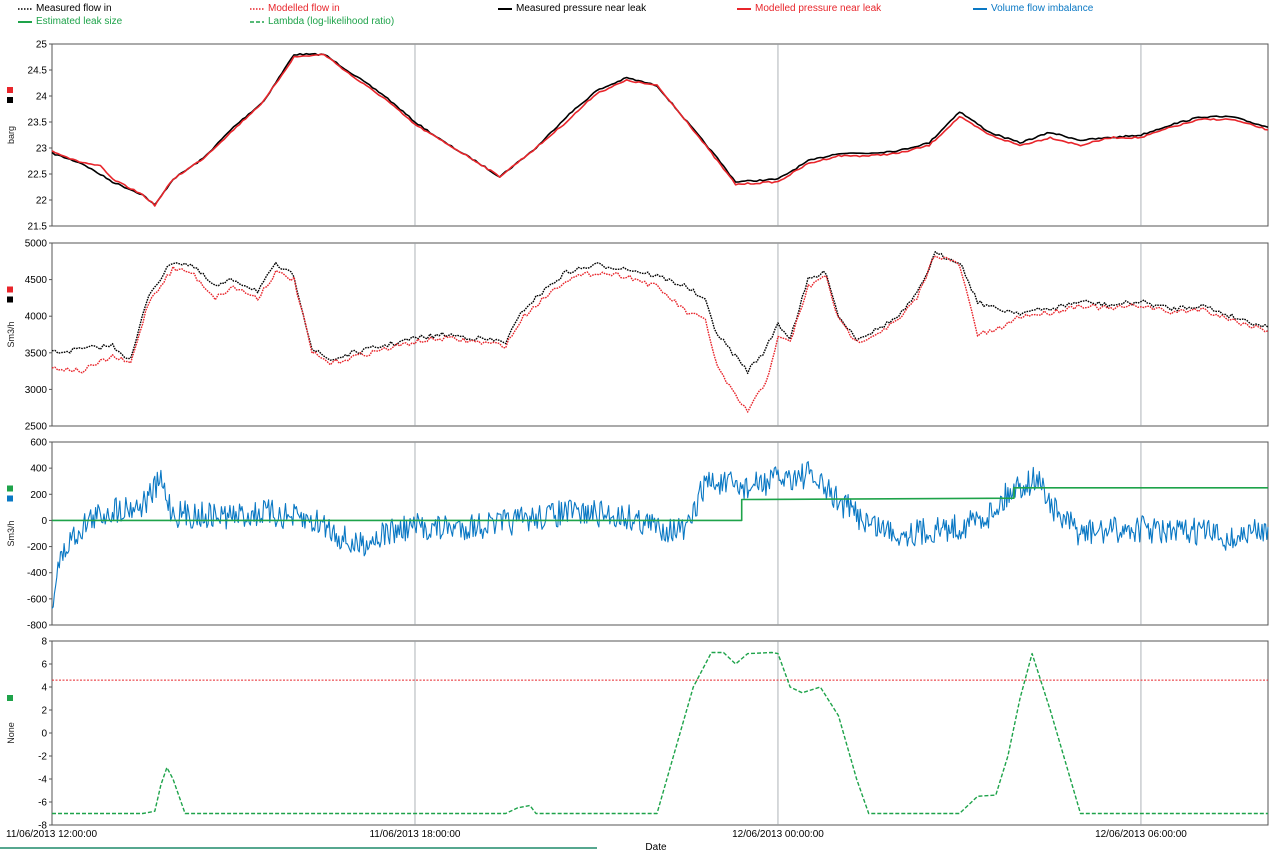 The image size is (1272, 850). What do you see at coordinates (1141, 834) in the screenshot?
I see `x-tick-label: 12/06/2013 06:00:00` at bounding box center [1141, 834].